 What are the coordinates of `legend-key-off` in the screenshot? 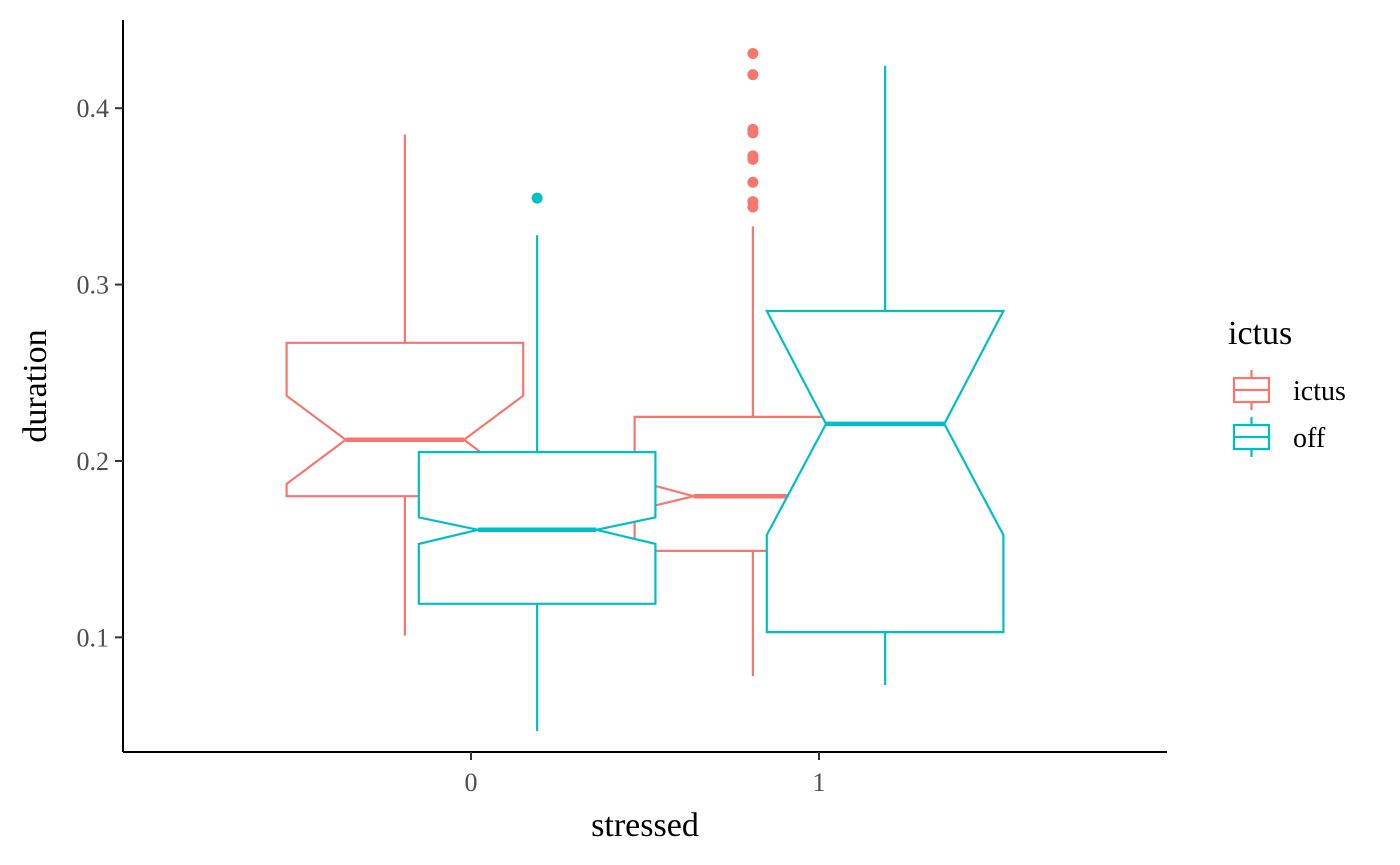 It's located at (1251, 437).